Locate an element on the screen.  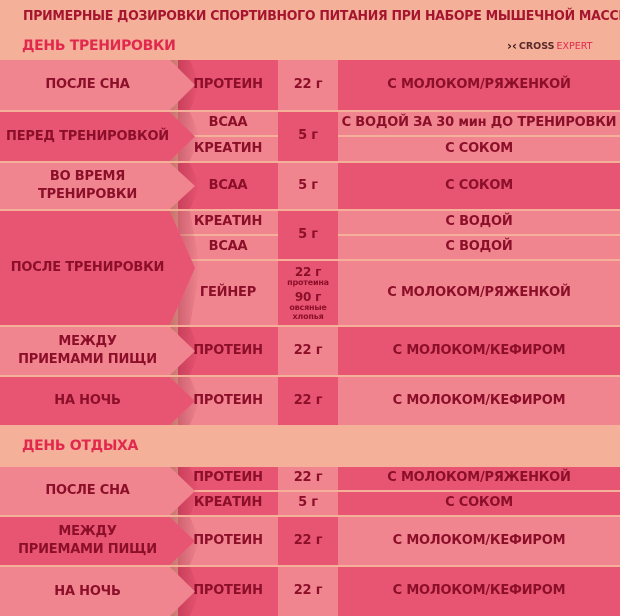
section-heading-training-day: ДЕНЬ ТРЕНИРОВКИ is located at coordinates (99, 46).